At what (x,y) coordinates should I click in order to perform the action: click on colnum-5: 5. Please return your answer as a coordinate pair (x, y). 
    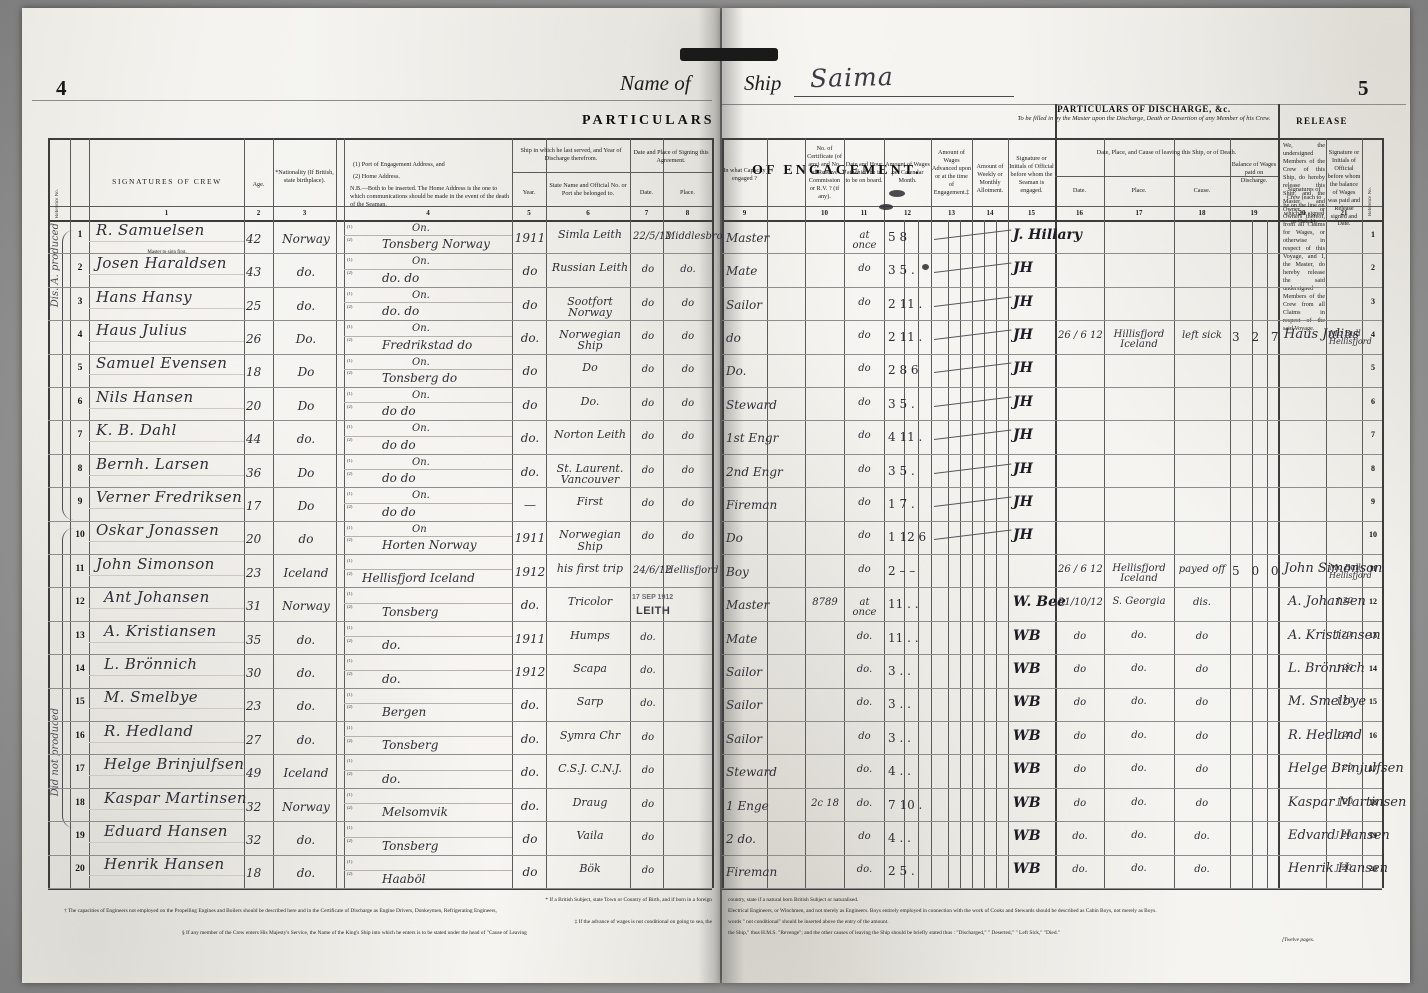
    Looking at the image, I should click on (529, 213).